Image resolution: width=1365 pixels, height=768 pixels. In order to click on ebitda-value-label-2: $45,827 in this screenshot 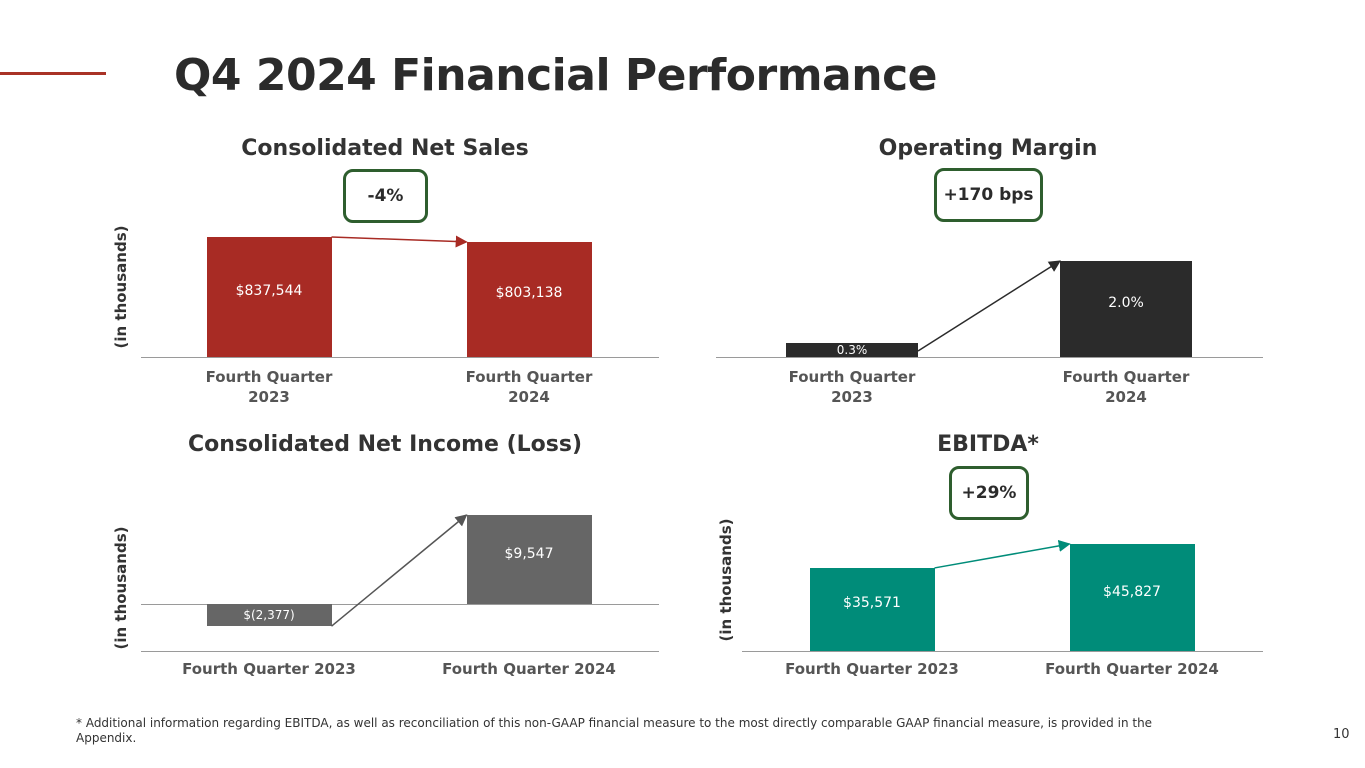, I will do `click(1132, 591)`.